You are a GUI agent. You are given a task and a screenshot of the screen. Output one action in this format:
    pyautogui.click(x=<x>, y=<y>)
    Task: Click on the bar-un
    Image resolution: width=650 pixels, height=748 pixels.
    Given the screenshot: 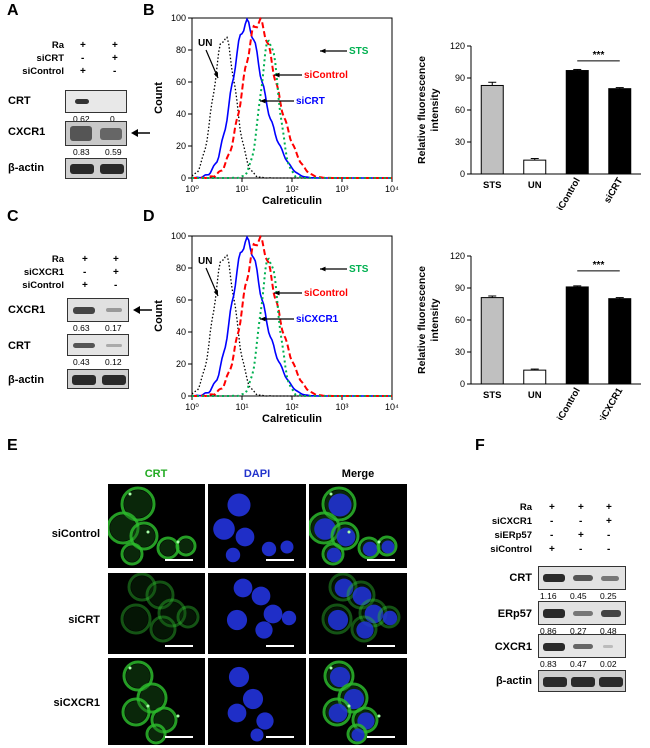 What is the action you would take?
    pyautogui.click(x=535, y=377)
    